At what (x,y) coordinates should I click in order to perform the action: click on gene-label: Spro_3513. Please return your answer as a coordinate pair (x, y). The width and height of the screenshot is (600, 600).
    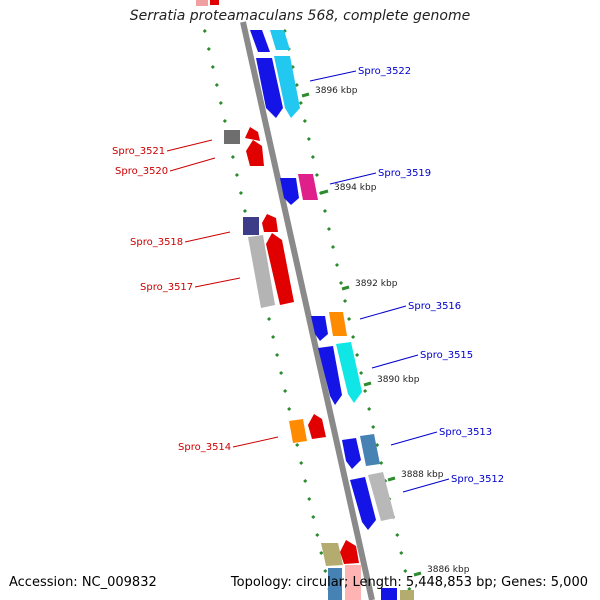
    Looking at the image, I should click on (465, 432).